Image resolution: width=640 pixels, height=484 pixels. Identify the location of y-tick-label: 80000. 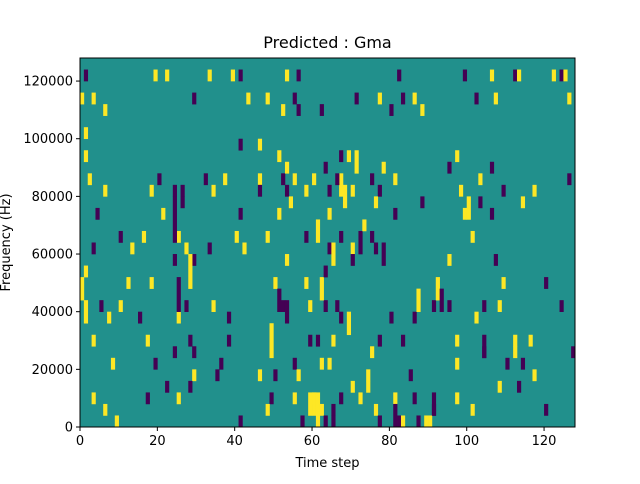
(52, 197).